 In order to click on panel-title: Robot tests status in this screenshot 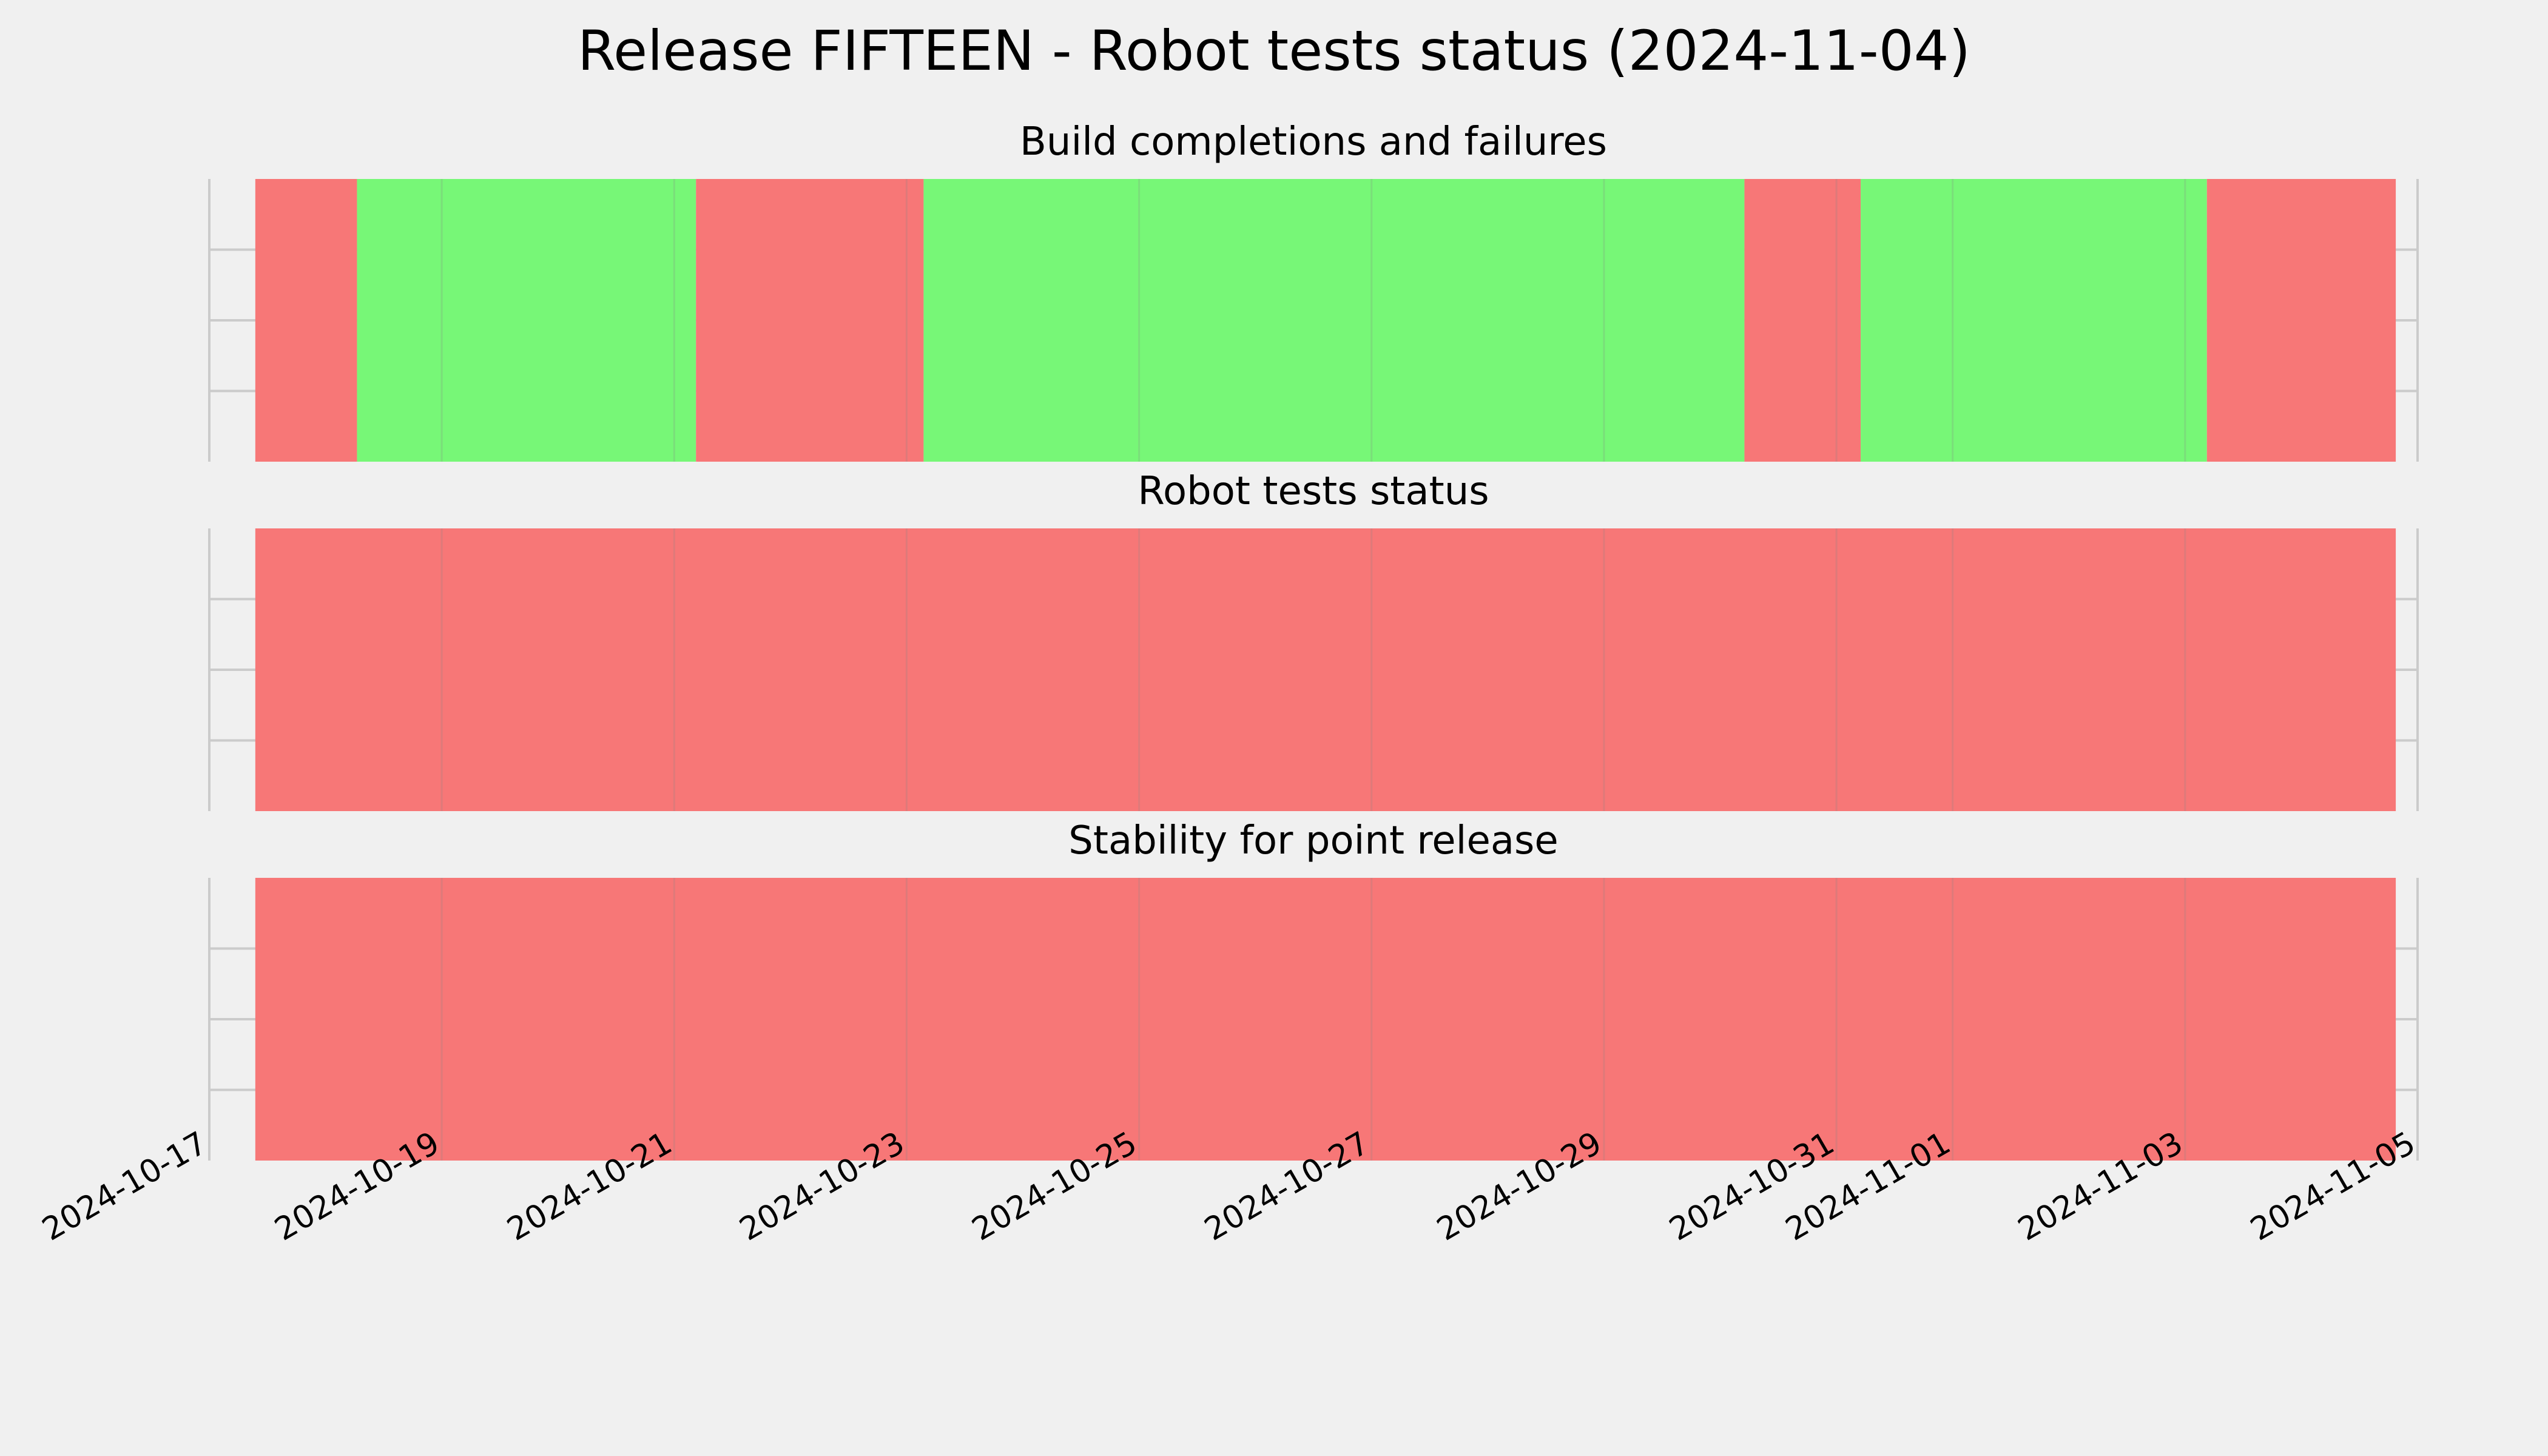, I will do `click(1313, 491)`.